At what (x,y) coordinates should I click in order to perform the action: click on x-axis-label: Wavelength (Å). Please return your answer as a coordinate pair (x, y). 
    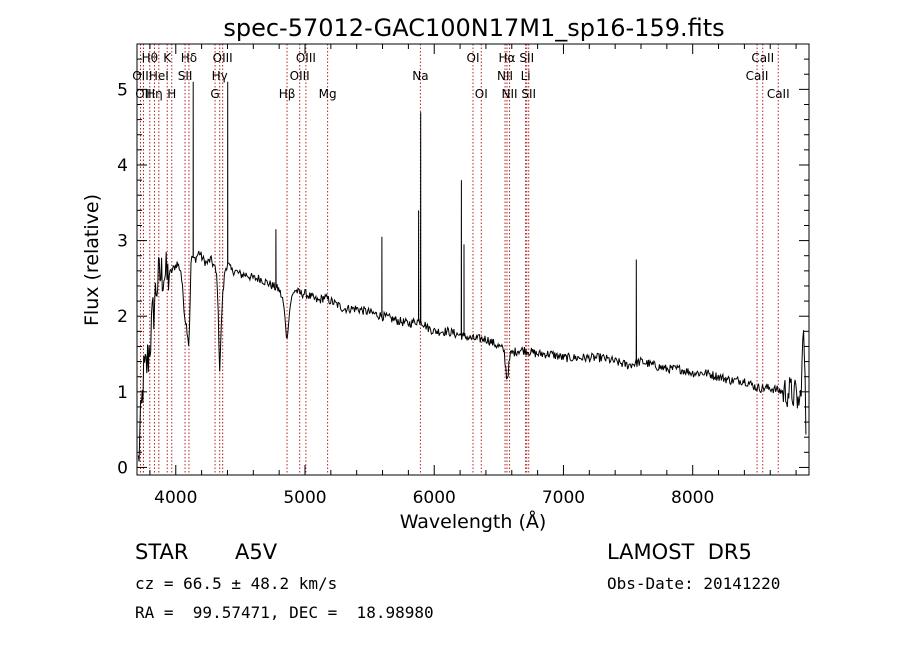
    Looking at the image, I should click on (473, 521).